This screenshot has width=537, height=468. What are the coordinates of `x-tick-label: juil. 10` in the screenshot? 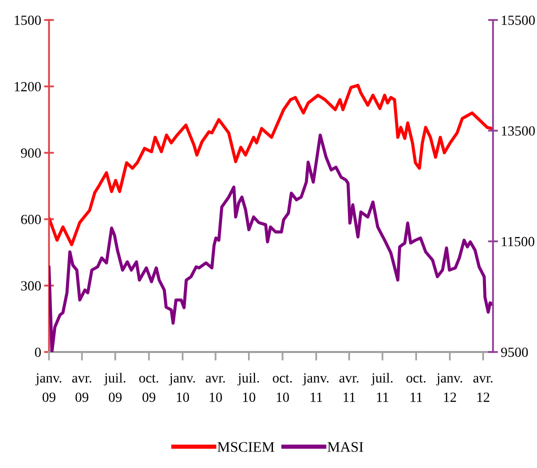 It's located at (248, 387).